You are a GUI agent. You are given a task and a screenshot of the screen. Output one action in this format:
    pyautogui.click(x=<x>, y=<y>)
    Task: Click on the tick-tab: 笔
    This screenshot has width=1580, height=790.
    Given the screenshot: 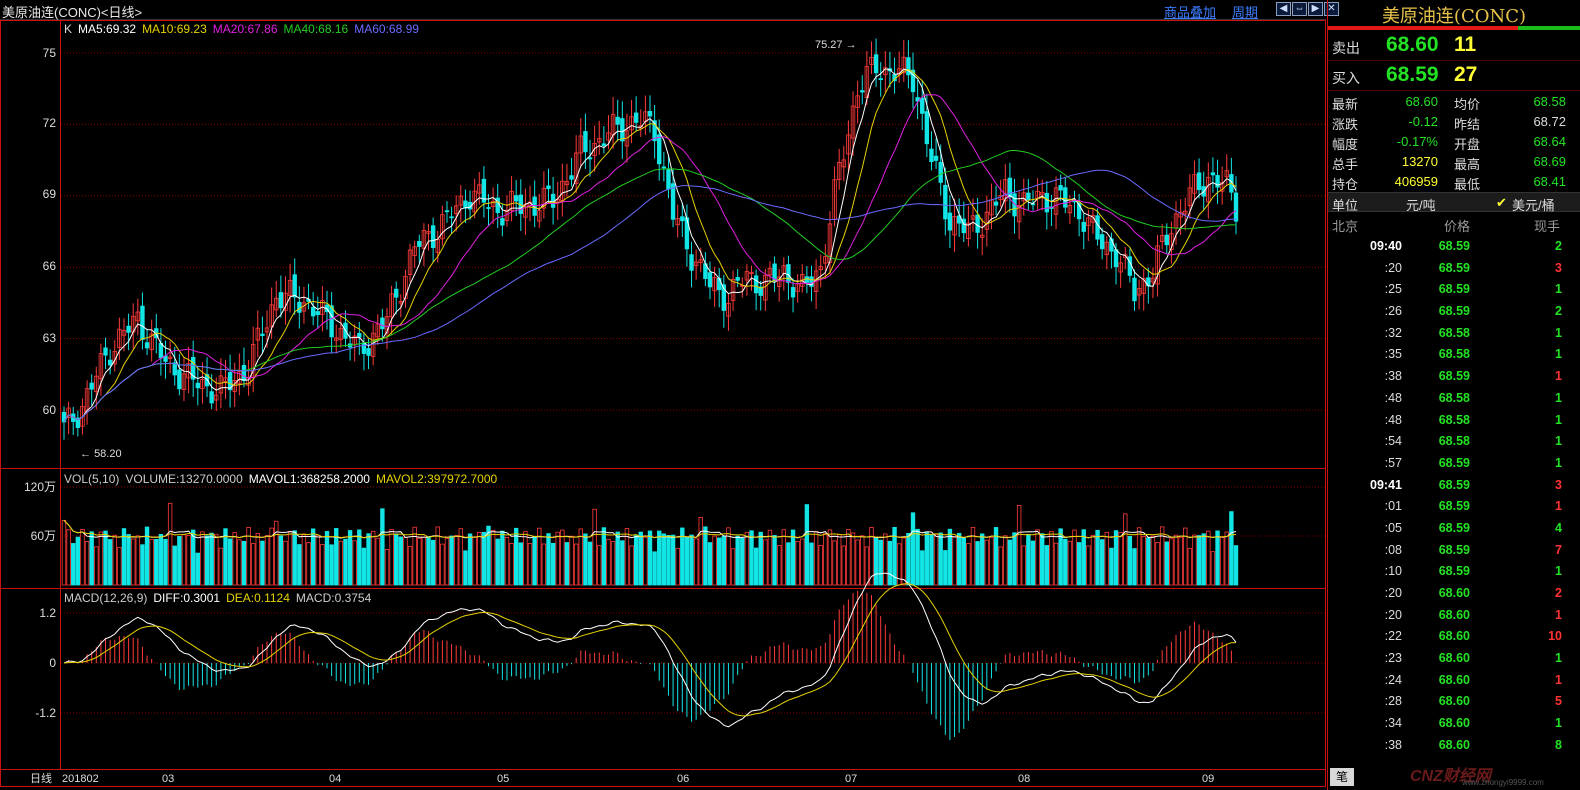 What is the action you would take?
    pyautogui.click(x=1342, y=777)
    